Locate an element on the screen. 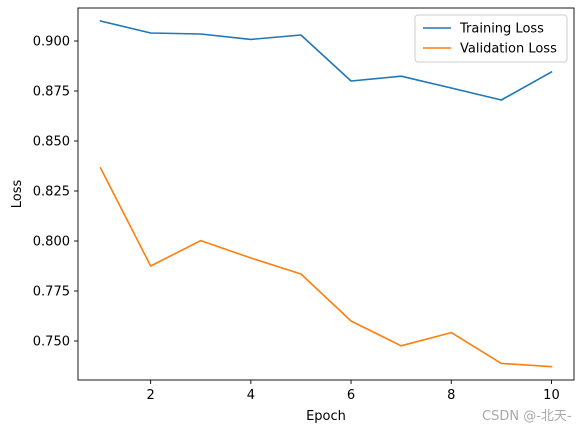 This screenshot has width=584, height=436. y-axis-ticks: 0.750 0.775 0.800 0.825 0.850 0.875 0.900 is located at coordinates (55, 192).